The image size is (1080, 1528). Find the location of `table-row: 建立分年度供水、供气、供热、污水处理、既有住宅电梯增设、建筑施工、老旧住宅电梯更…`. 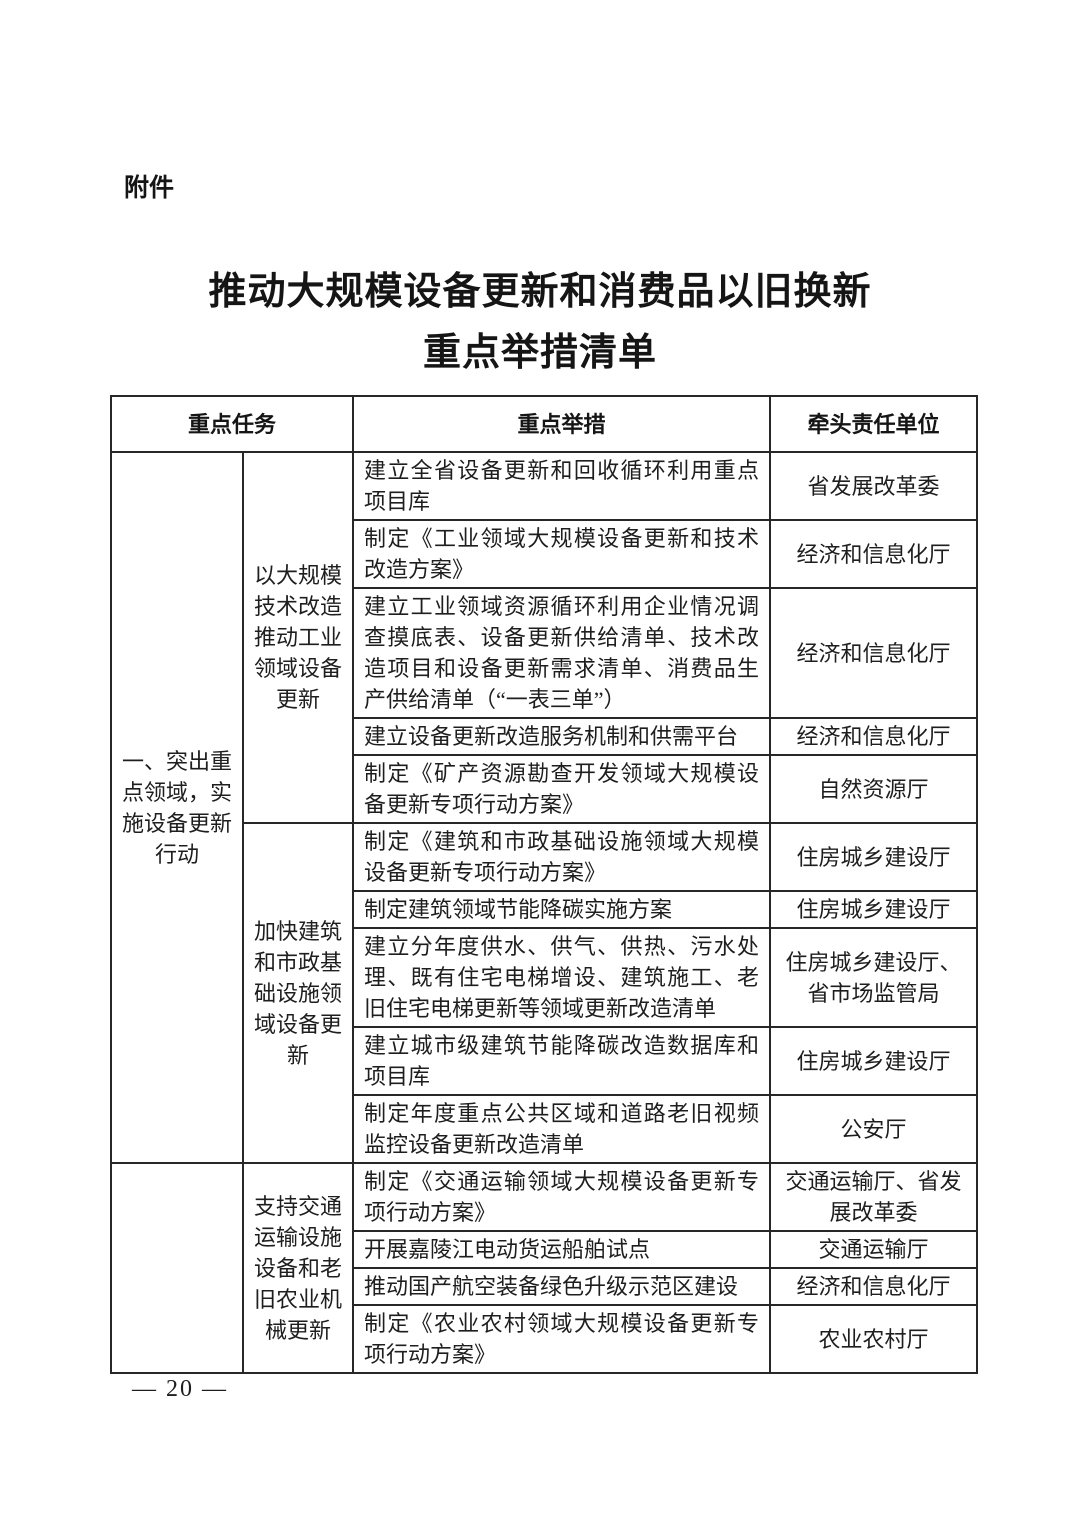

table-row: 建立分年度供水、供气、供热、污水处理、既有住宅电梯增设、建筑施工、老旧住宅电梯更… is located at coordinates (545, 977).